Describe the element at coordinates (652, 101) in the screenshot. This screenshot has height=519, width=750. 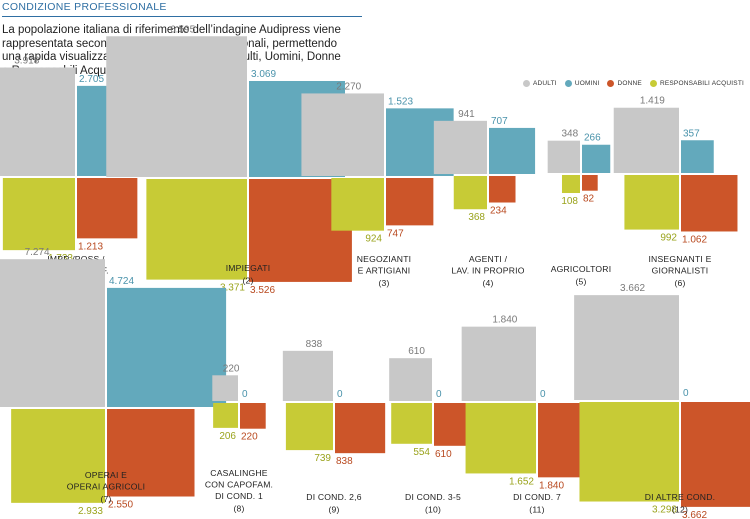
I see `value-adulti-6: 1.419` at that location.